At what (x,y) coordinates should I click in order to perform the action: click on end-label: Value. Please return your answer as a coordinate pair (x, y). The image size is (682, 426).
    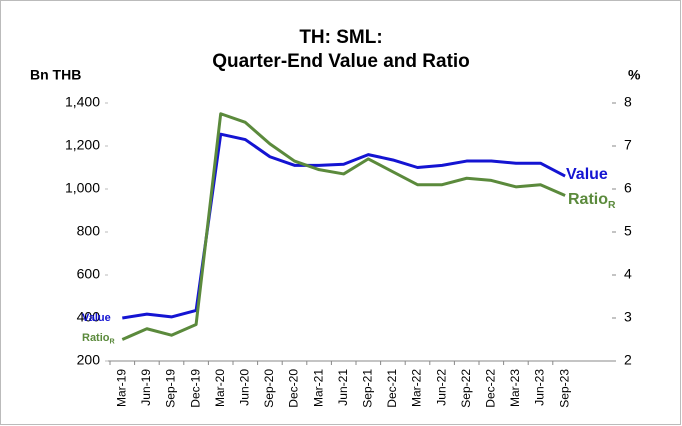
    Looking at the image, I should click on (587, 174).